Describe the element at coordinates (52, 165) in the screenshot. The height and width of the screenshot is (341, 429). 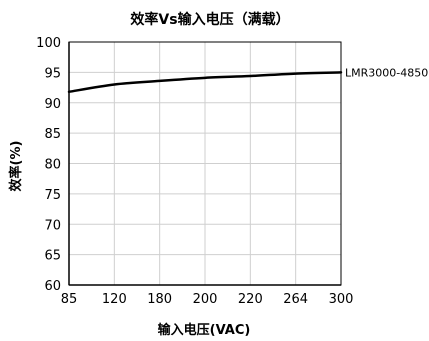
I see `y-tick-label: 80` at that location.